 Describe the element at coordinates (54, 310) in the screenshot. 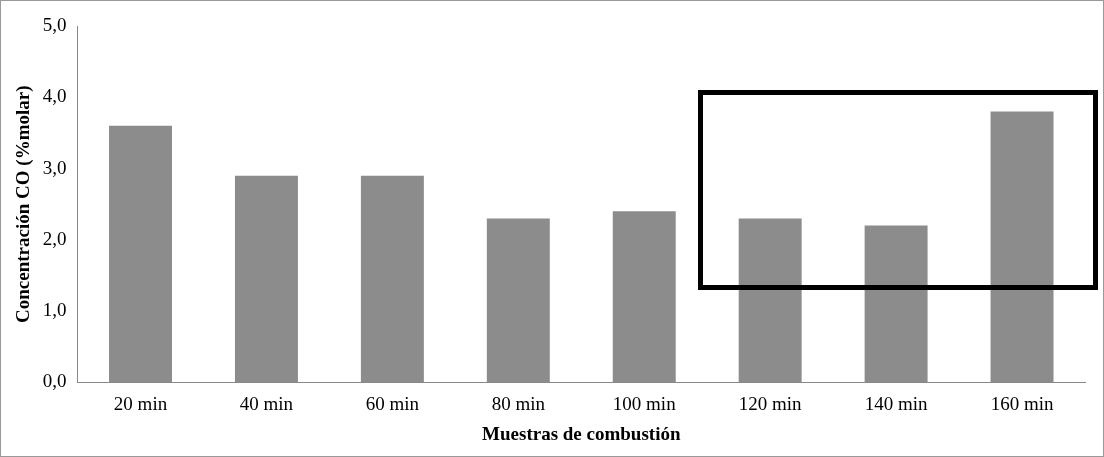

I see `y-tick-label: 1,0` at that location.